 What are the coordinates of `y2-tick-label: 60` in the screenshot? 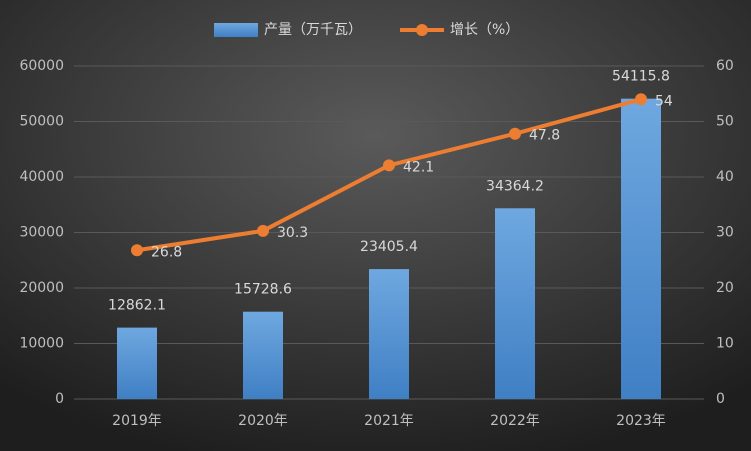 It's located at (725, 66).